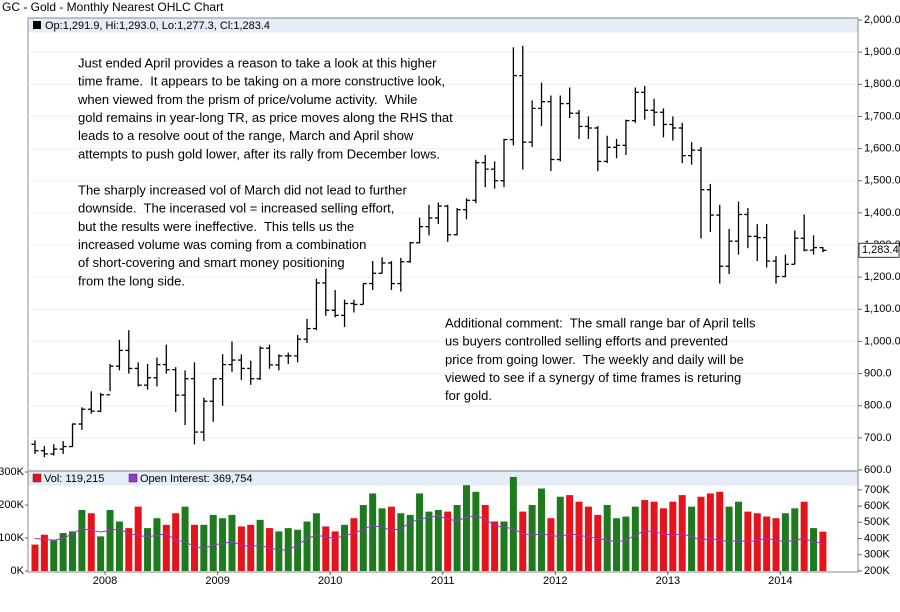 Image resolution: width=900 pixels, height=612 pixels. What do you see at coordinates (12, 538) in the screenshot?
I see `y-tick-label: 100K` at bounding box center [12, 538].